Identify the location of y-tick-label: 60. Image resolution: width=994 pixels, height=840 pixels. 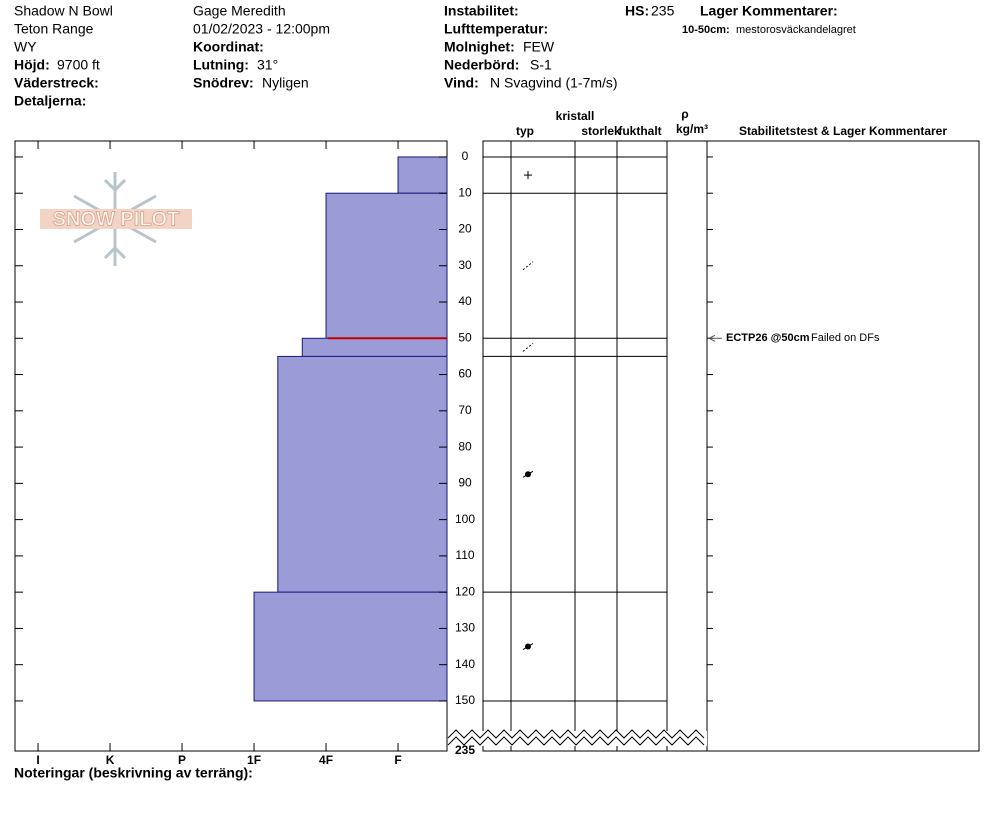
(465, 374).